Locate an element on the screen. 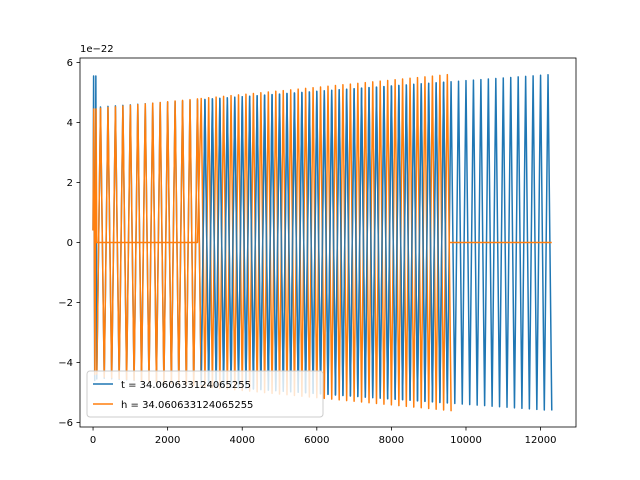 This screenshot has width=640, height=480. legend-label: h = 34.060633124065255 is located at coordinates (187, 405).